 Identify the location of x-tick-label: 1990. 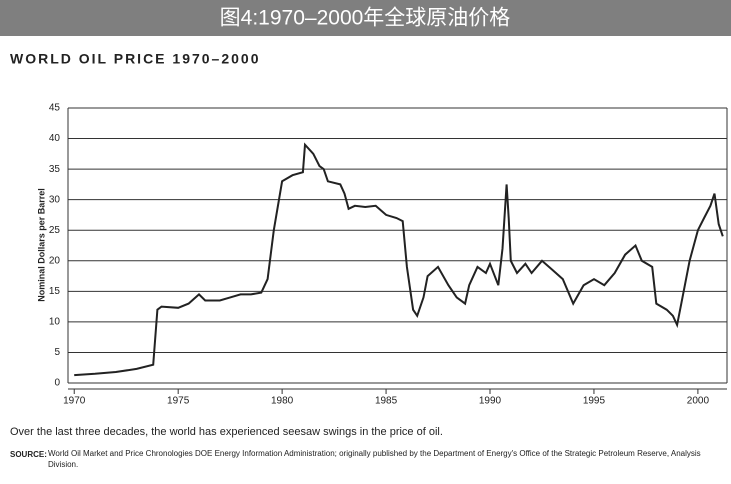
(490, 401).